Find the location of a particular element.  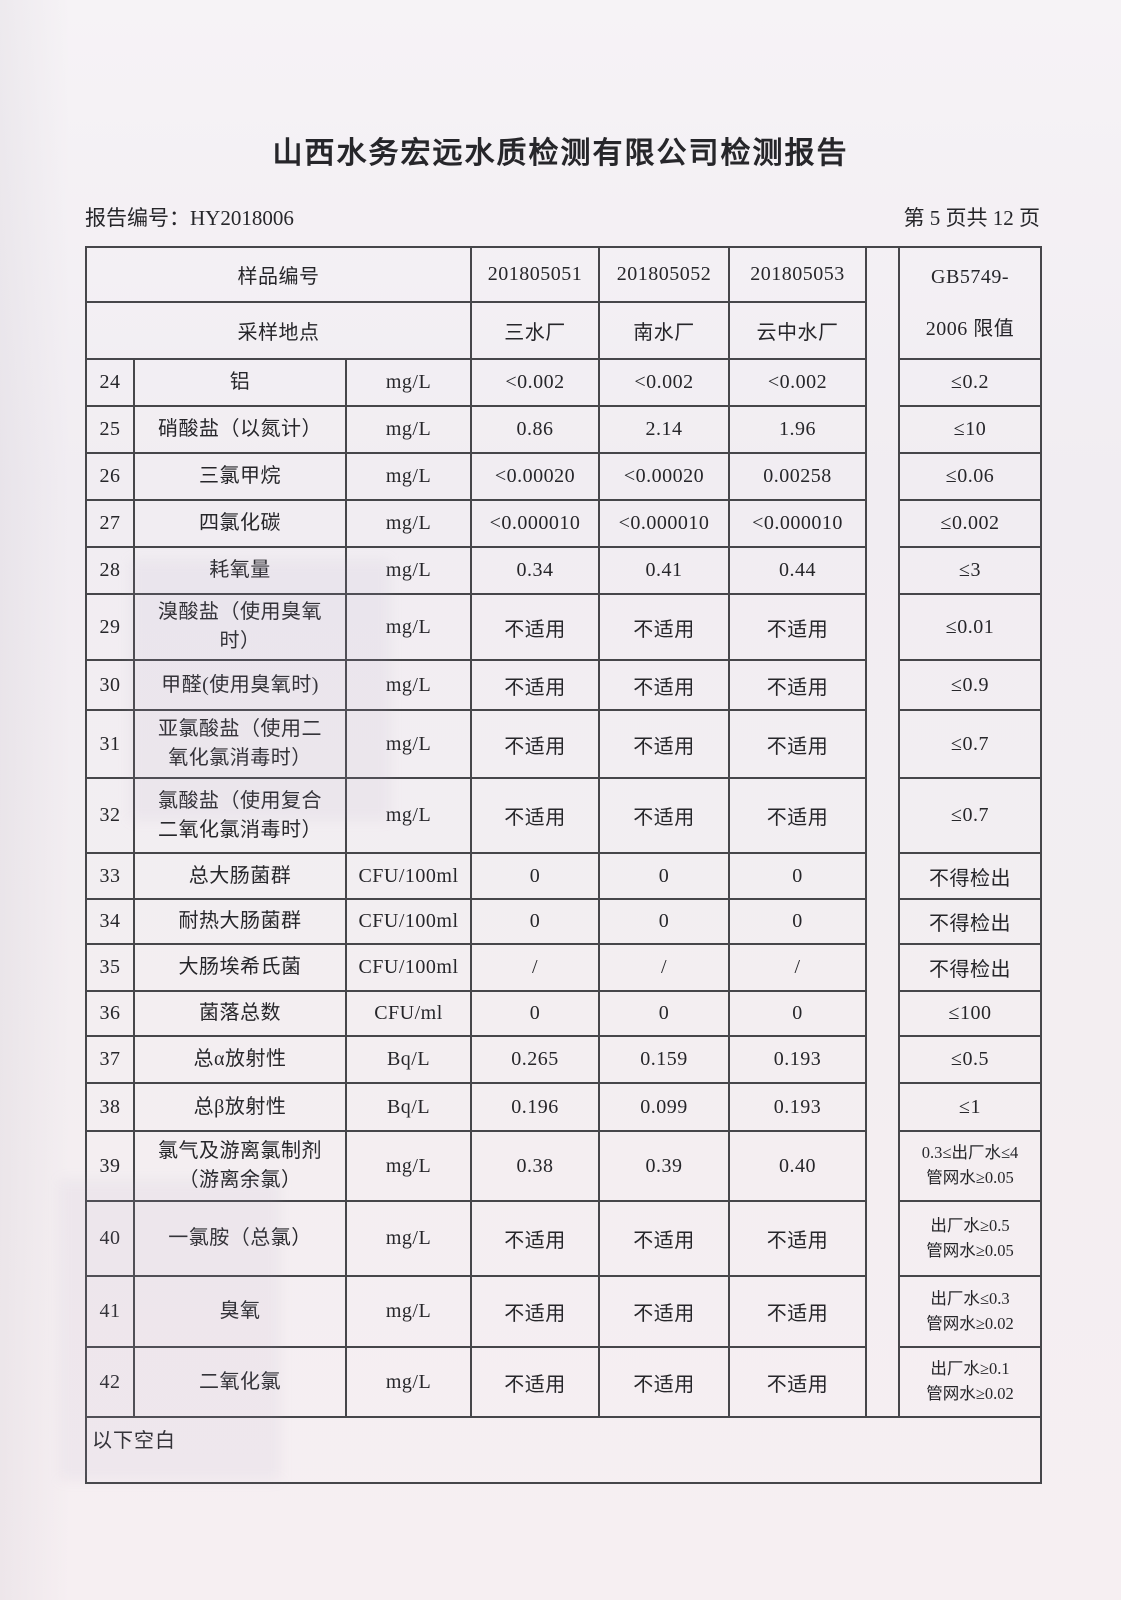

parameter-name: 大肠埃希氏菌 is located at coordinates (240, 967).